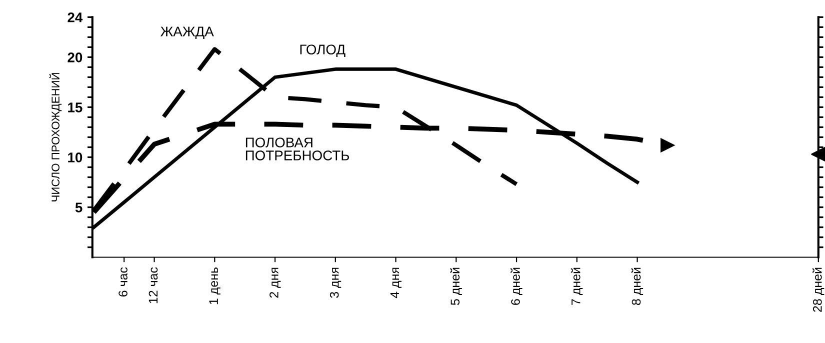 This screenshot has height=343, width=825. Describe the element at coordinates (396, 283) in the screenshot. I see `x-tick-label: 4 дня` at that location.